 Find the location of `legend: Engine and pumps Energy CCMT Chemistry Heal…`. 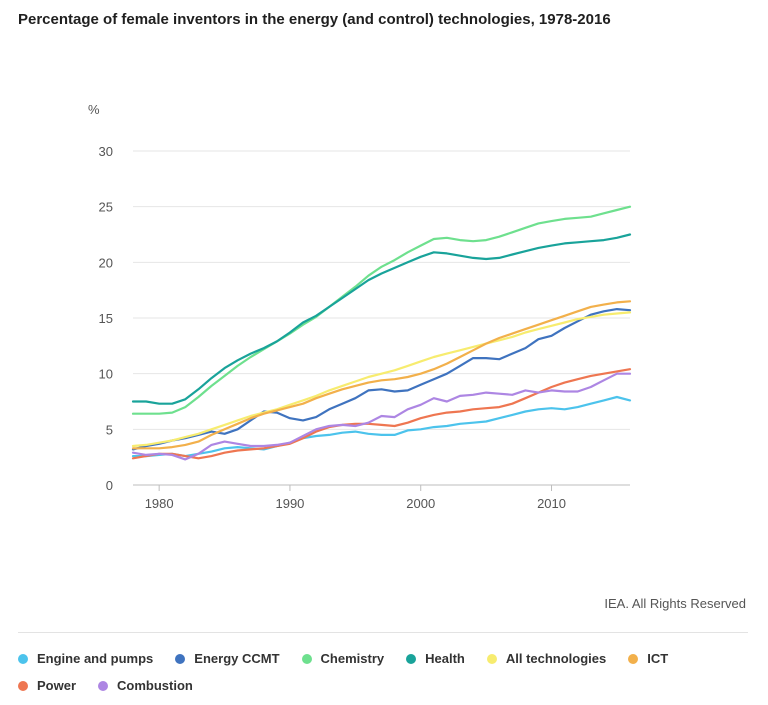

legend: Engine and pumps Energy CCMT Chemistry Heal… is located at coordinates (383, 677).